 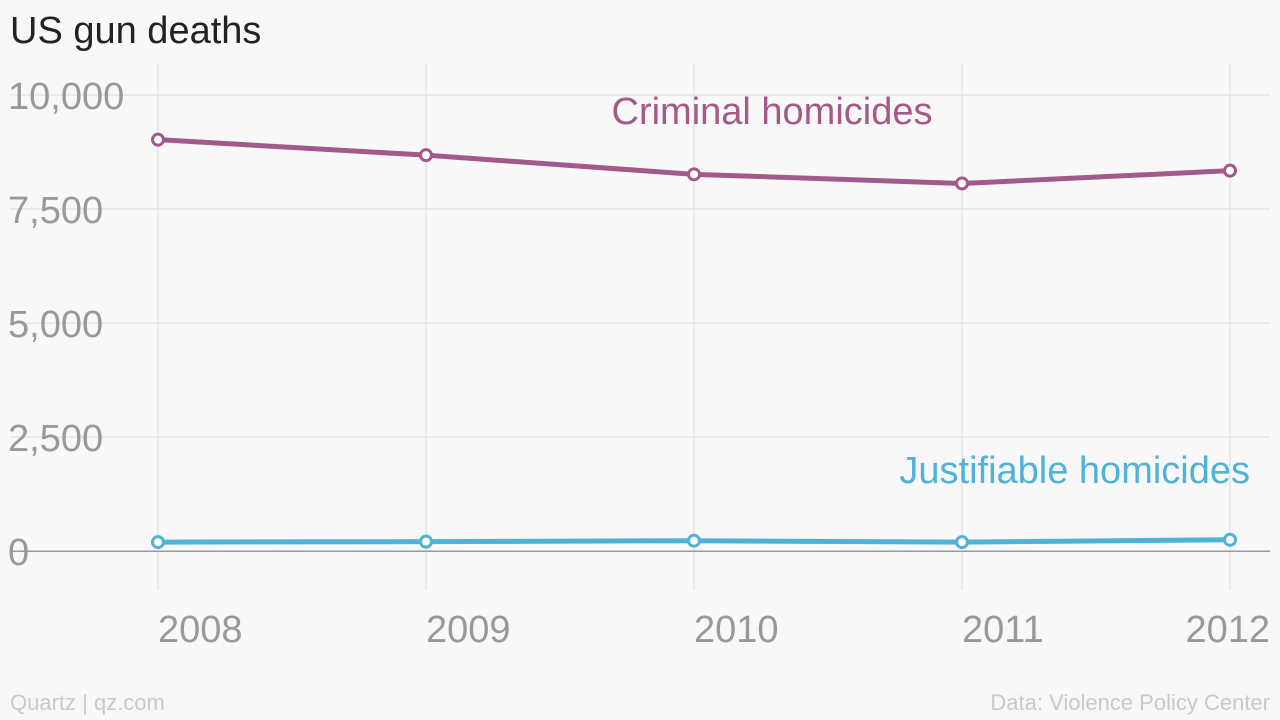 I want to click on x-tick-label: 2012, so click(x=1227, y=630).